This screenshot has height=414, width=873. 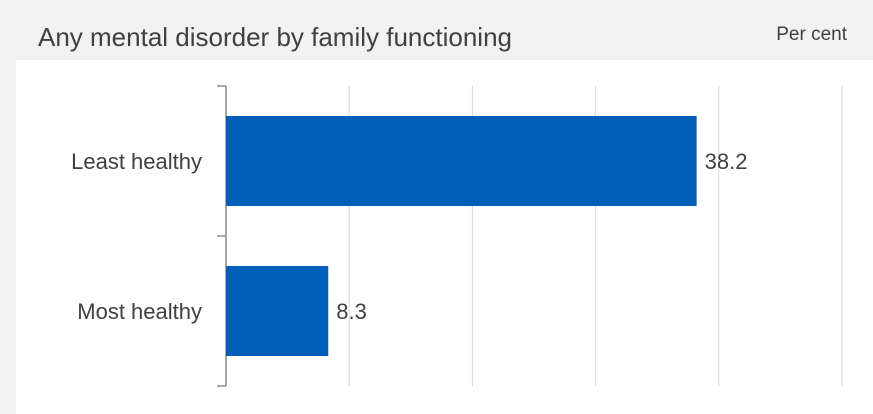 What do you see at coordinates (136, 161) in the screenshot?
I see `category-label: Least healthy` at bounding box center [136, 161].